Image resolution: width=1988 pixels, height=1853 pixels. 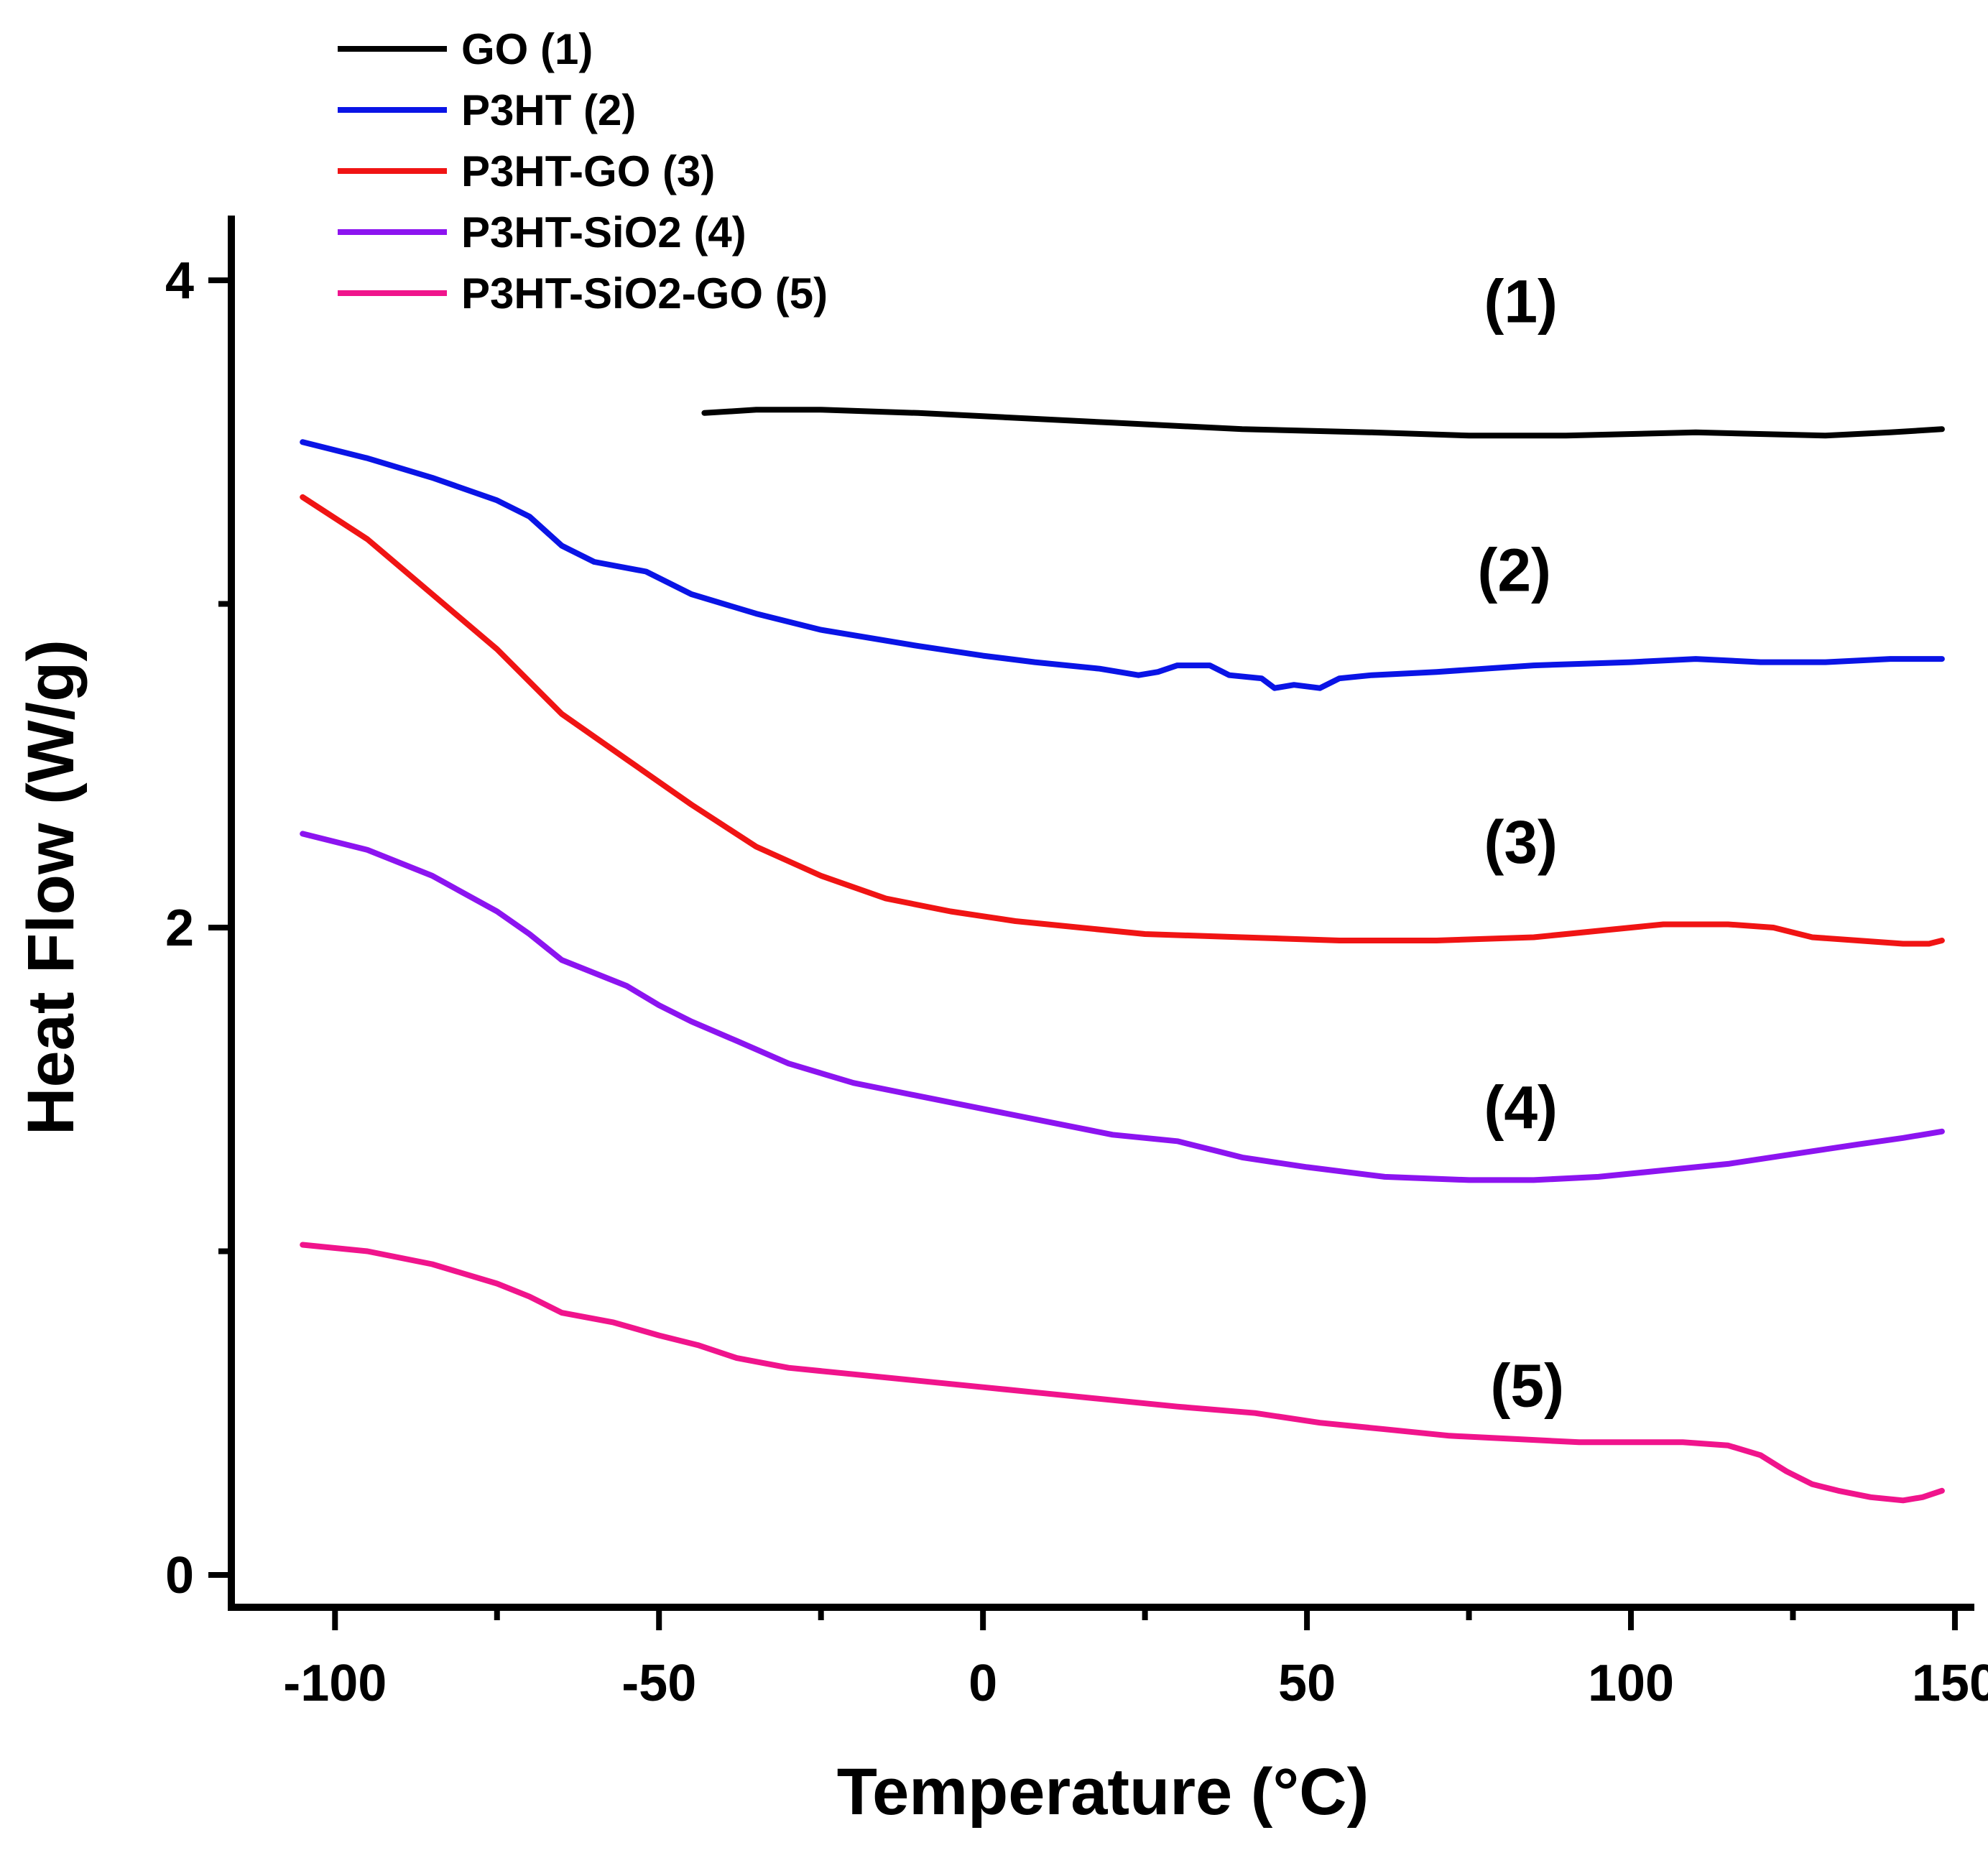 I want to click on x-tick-label: 100, so click(x=1631, y=1683).